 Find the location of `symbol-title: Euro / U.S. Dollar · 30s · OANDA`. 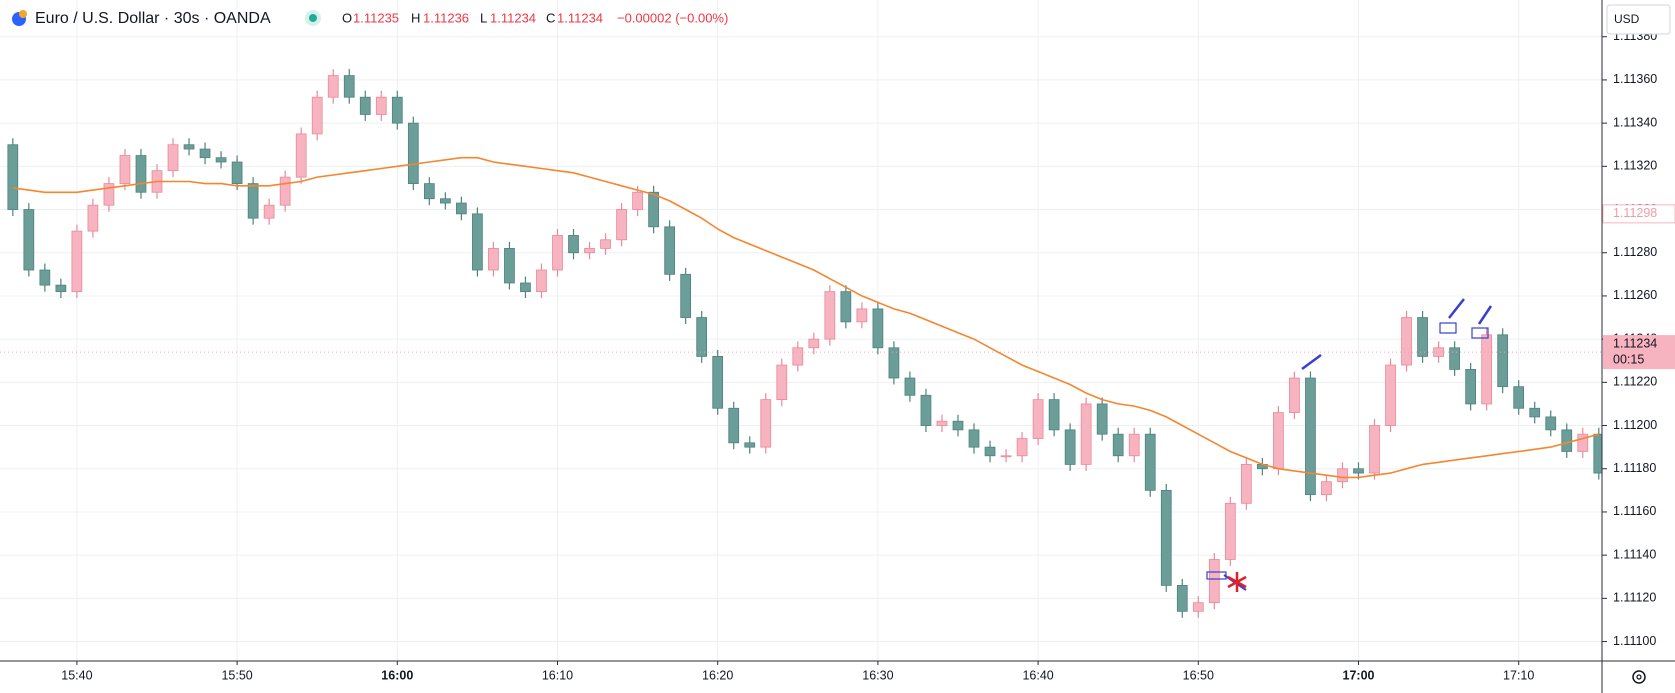

symbol-title: Euro / U.S. Dollar · 30s · OANDA is located at coordinates (153, 18).